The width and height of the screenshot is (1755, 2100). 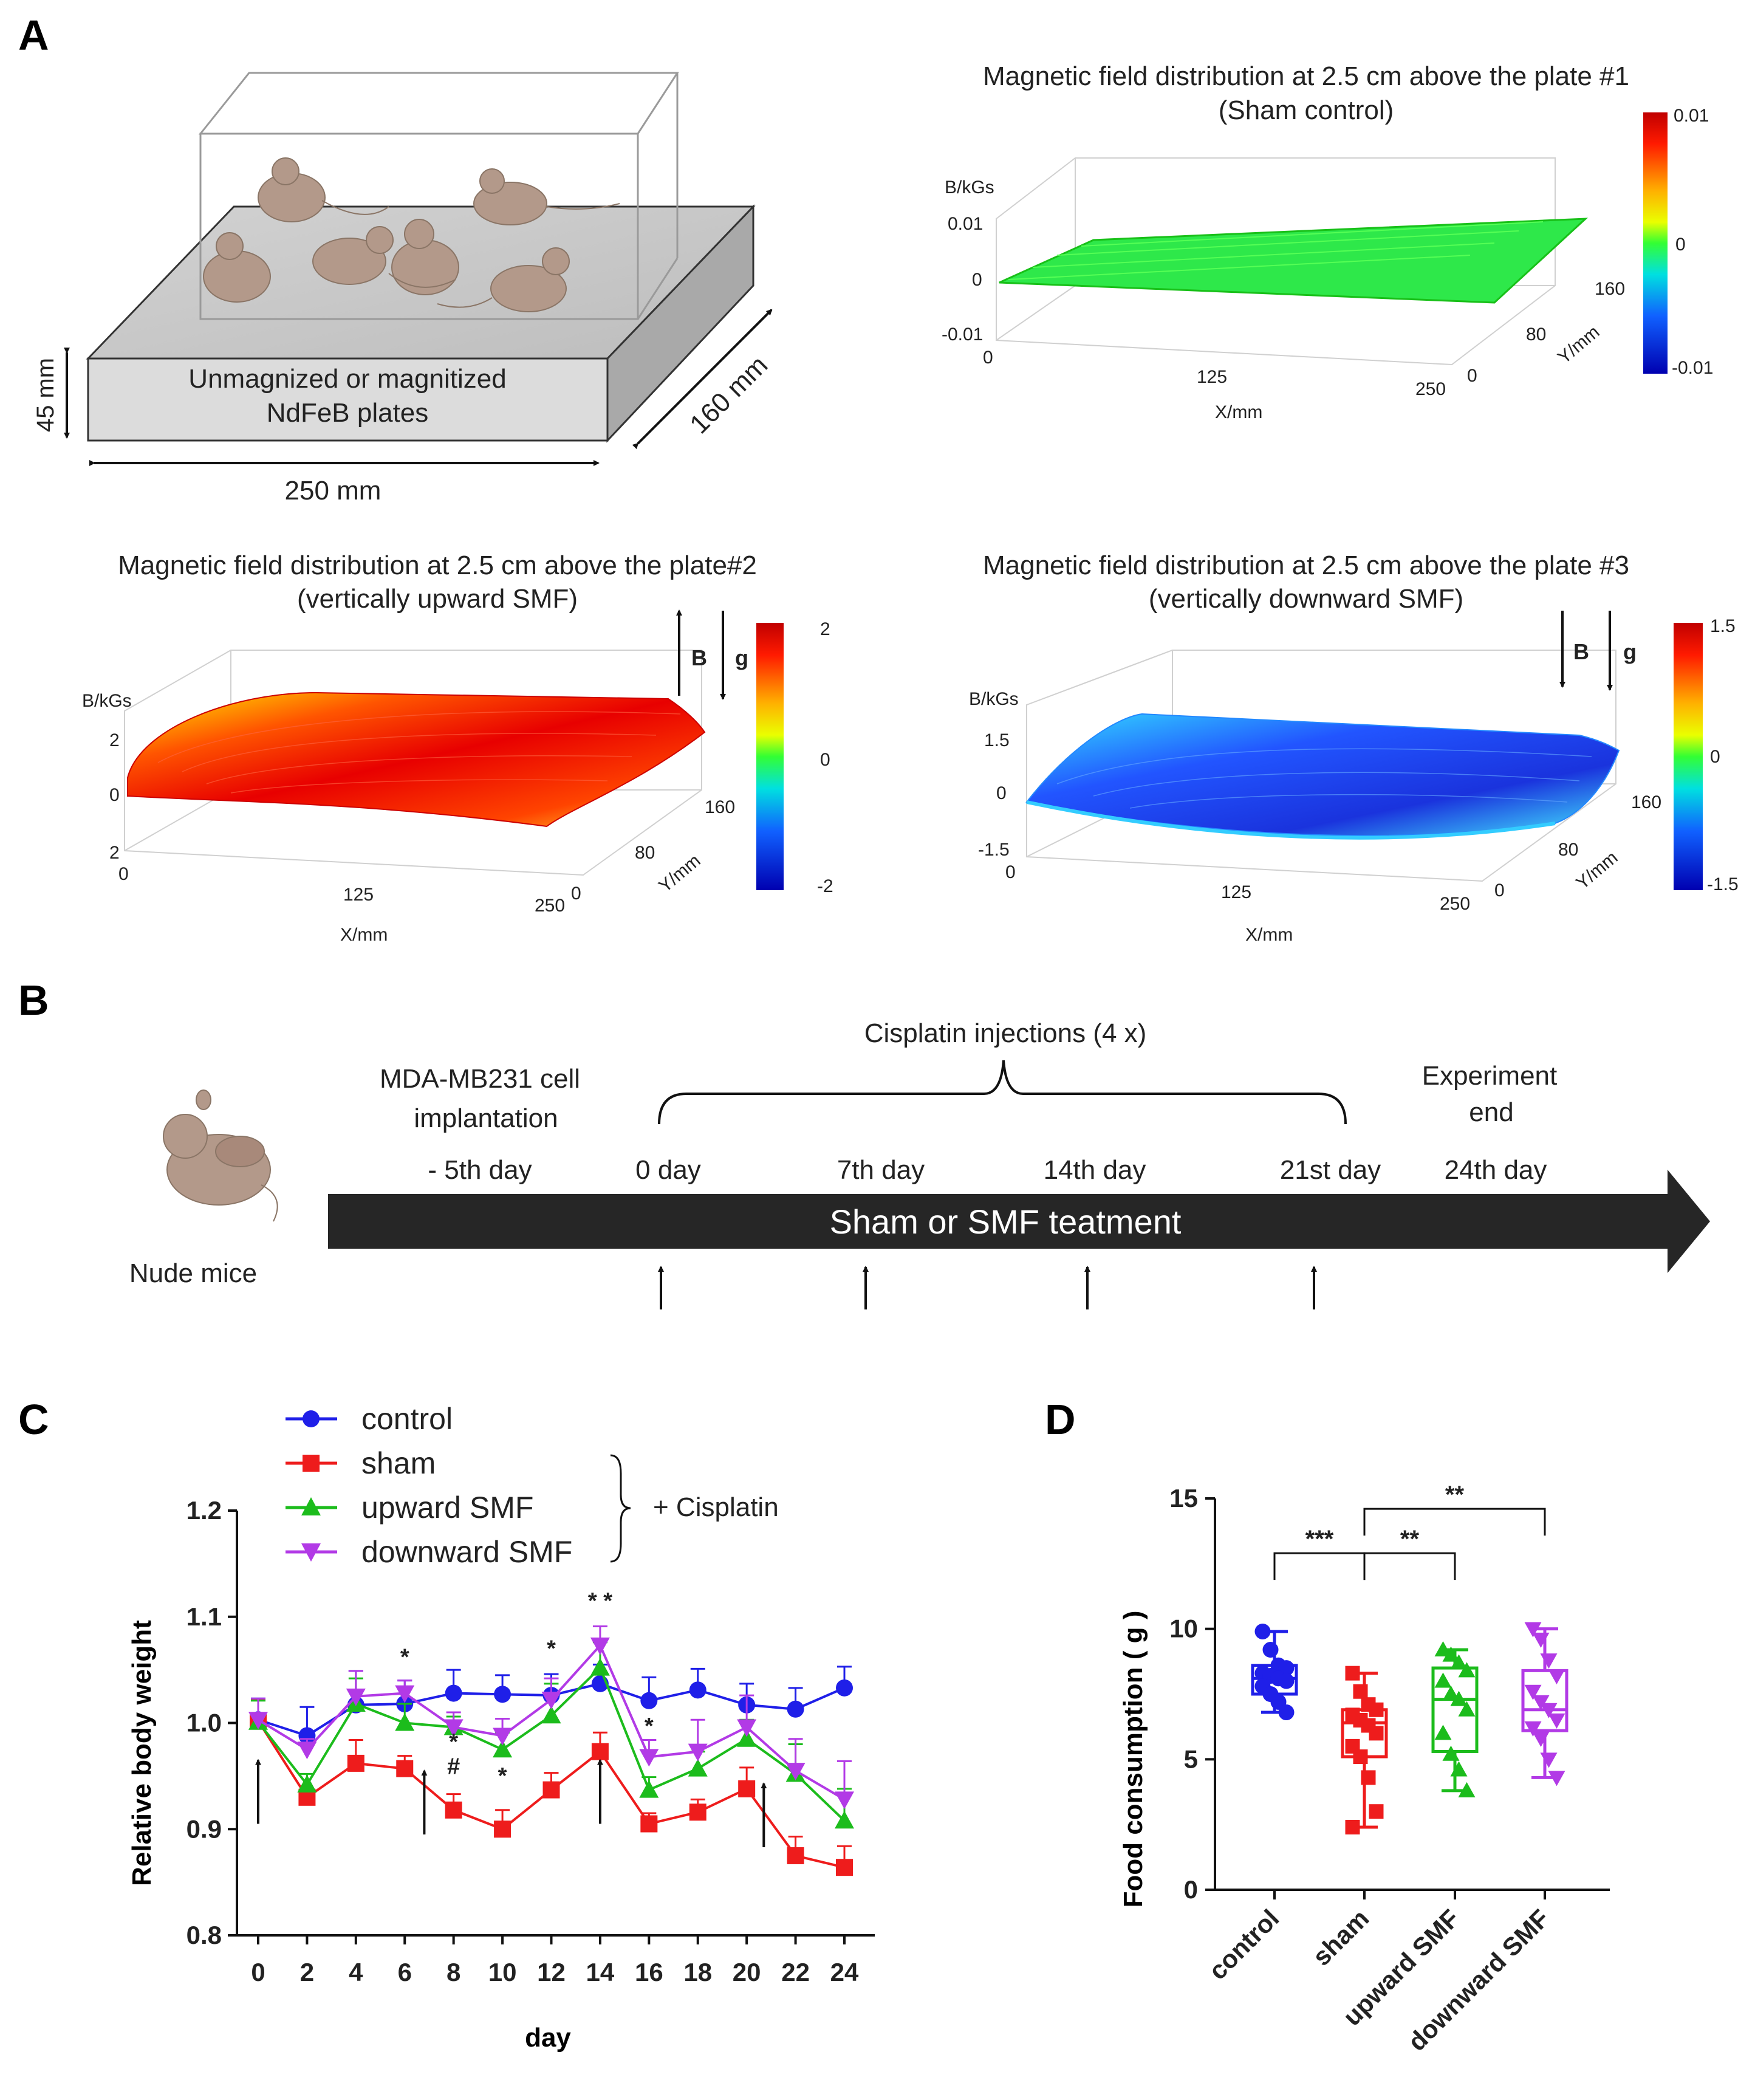 What do you see at coordinates (1568, 850) in the screenshot?
I see `field-plot-3-ytick: 80` at bounding box center [1568, 850].